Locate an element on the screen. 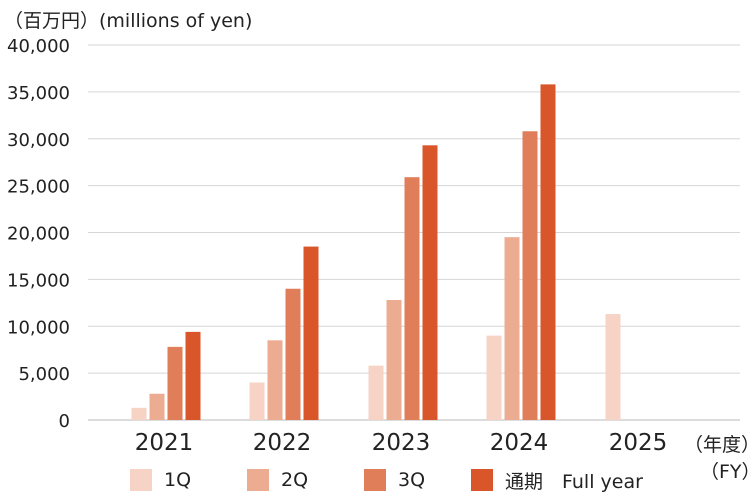  x-axis-unit-en: （FY） is located at coordinates (725, 472).